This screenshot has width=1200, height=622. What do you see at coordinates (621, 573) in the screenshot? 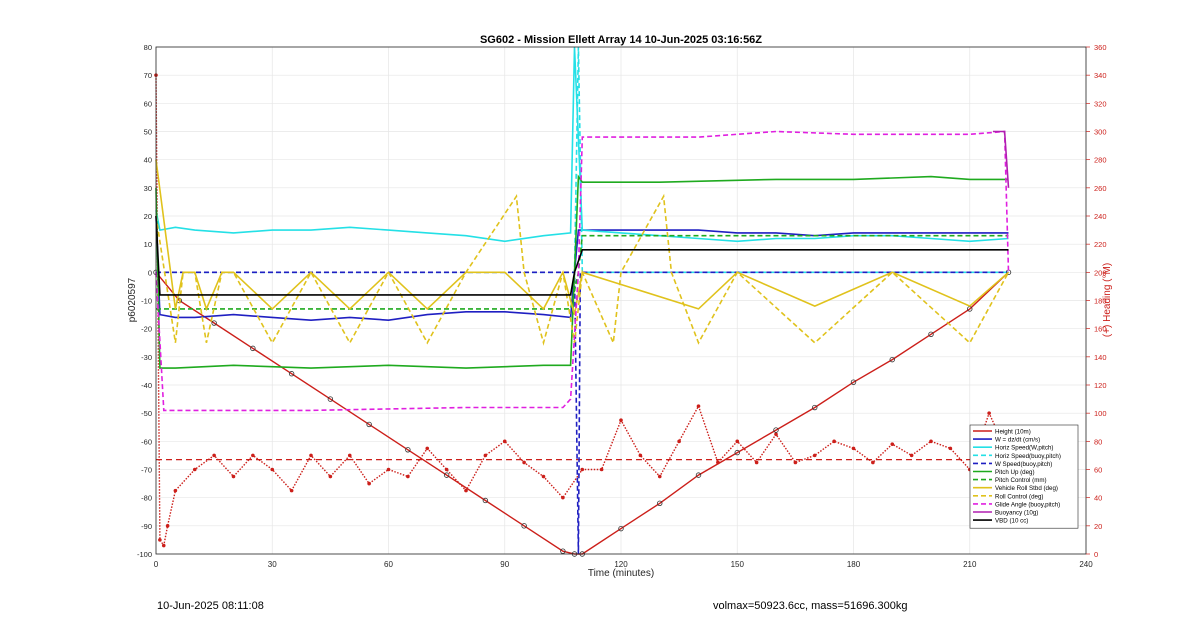
I see `x-axis-label: Time (minutes)` at bounding box center [621, 573].